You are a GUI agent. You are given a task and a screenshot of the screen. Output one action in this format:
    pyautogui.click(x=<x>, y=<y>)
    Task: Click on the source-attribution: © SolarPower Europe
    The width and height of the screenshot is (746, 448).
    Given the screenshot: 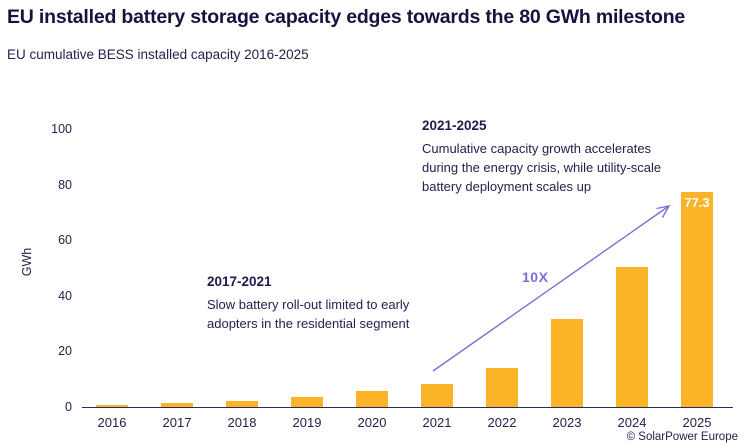 What is the action you would take?
    pyautogui.click(x=682, y=437)
    